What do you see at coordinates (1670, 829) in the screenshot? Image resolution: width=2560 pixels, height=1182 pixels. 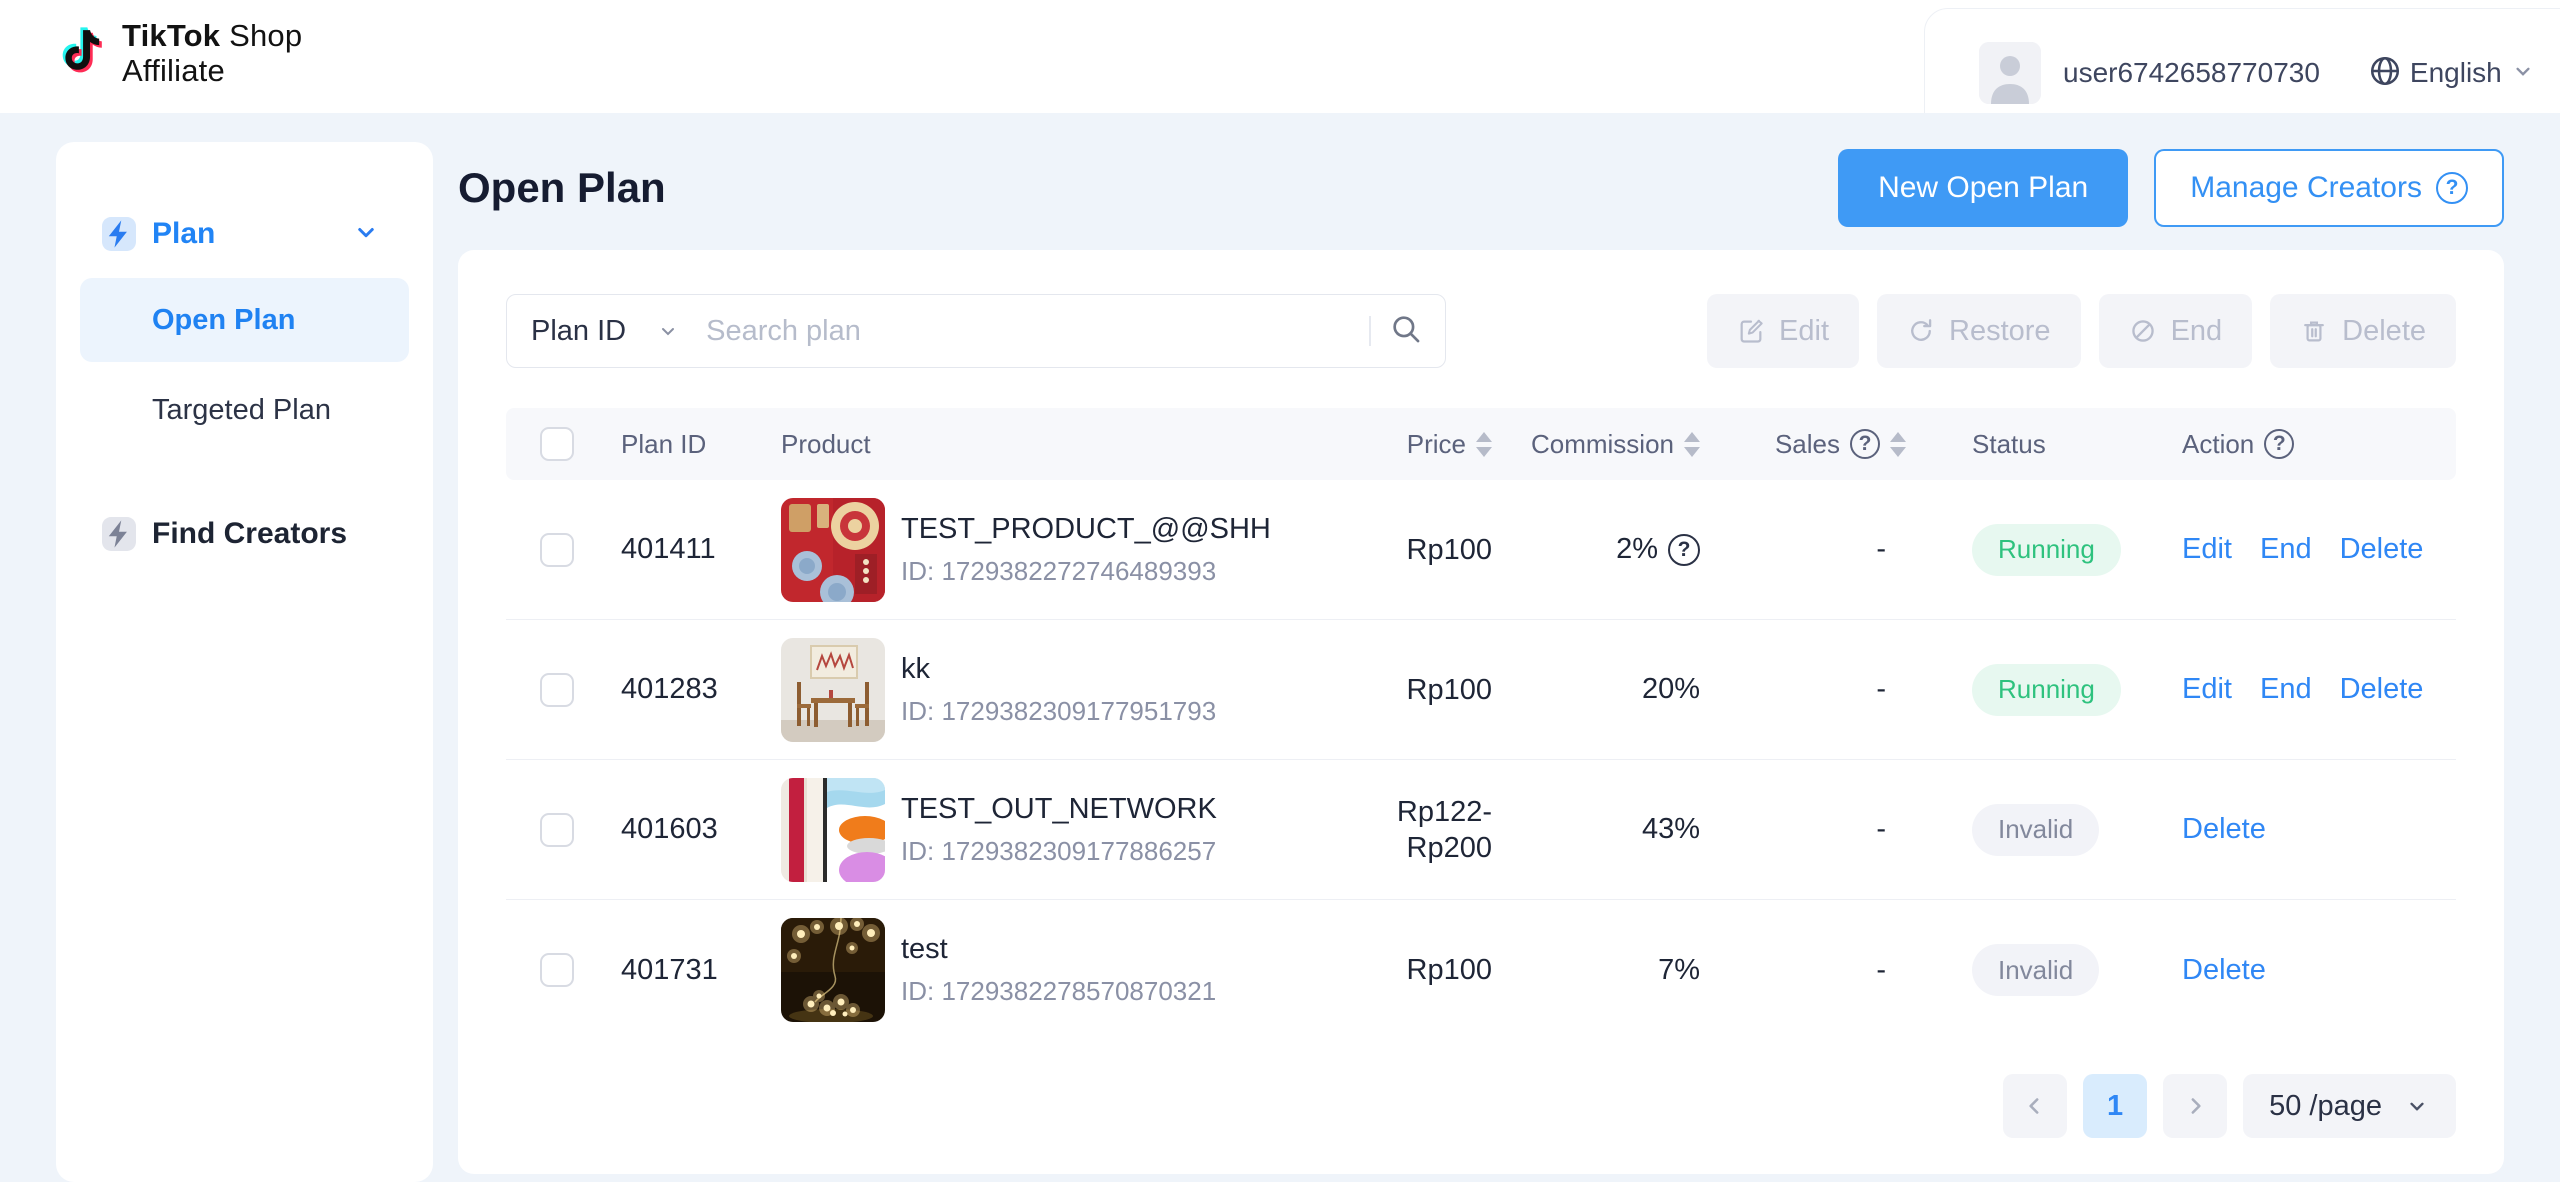 I see `commission: 43%` at bounding box center [1670, 829].